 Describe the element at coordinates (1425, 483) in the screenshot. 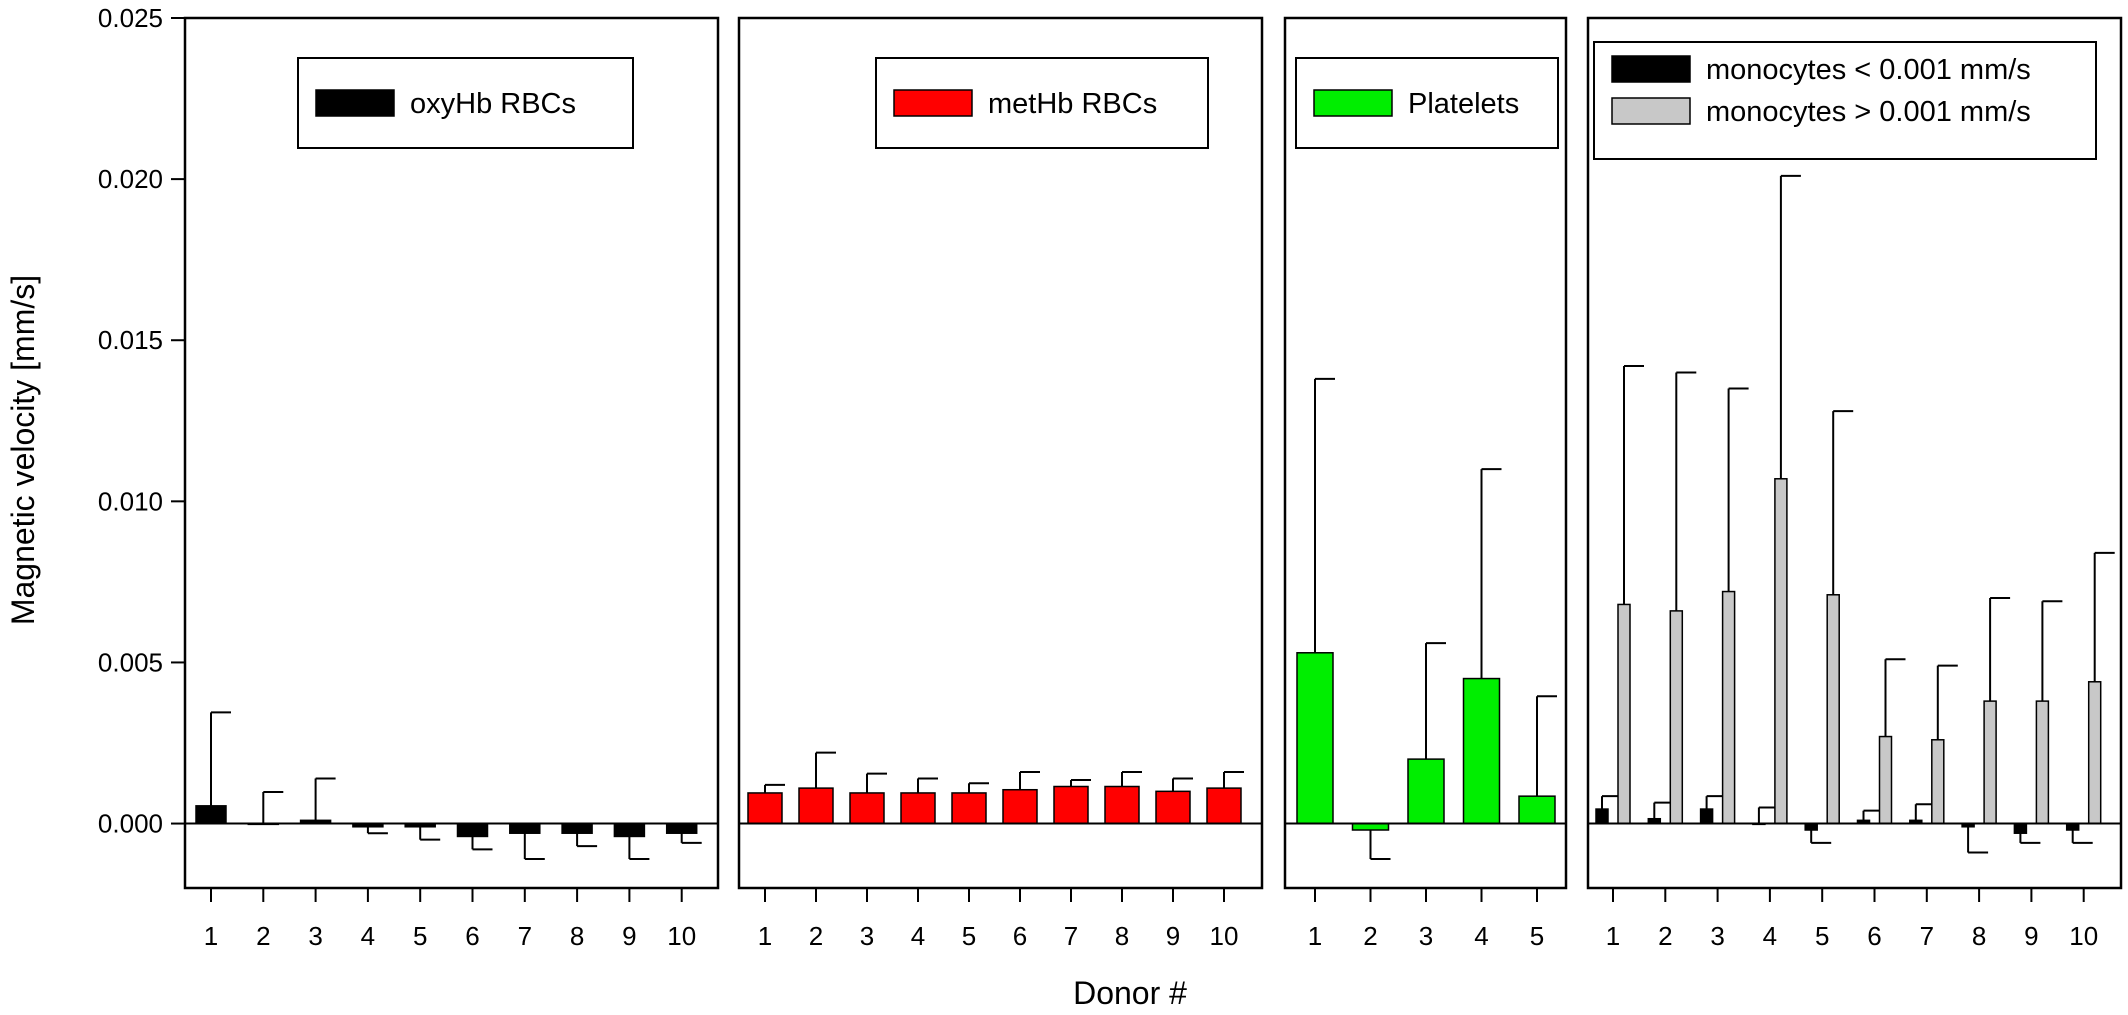

I see `panel-3: 1 2 3 4 5 Platelets` at that location.